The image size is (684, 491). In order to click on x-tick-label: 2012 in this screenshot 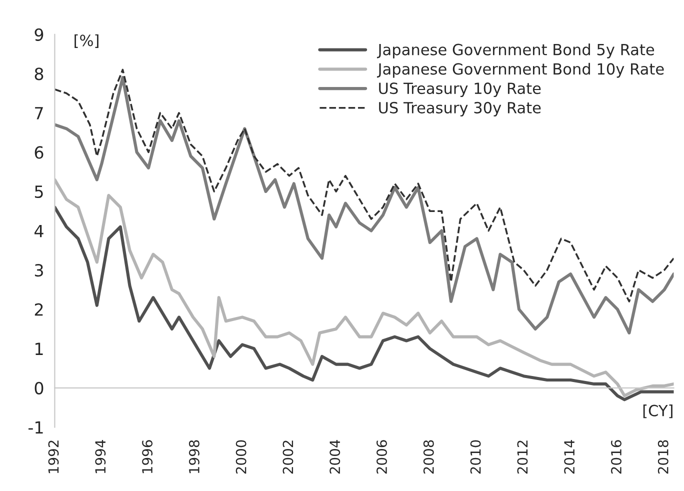, I will do `click(522, 457)`.